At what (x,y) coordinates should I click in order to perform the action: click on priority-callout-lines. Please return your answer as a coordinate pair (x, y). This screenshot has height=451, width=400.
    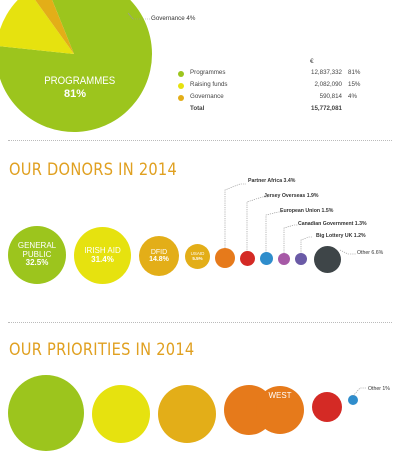
    Looking at the image, I should click on (359, 392).